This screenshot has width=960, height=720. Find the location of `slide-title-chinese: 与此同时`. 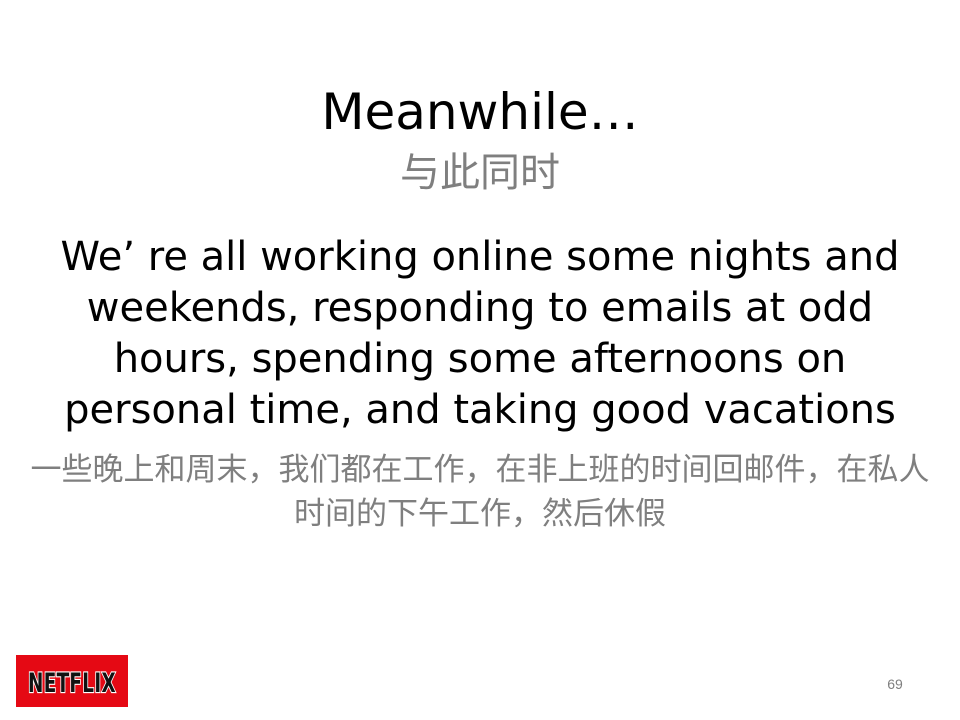

slide-title-chinese: 与此同时 is located at coordinates (480, 173).